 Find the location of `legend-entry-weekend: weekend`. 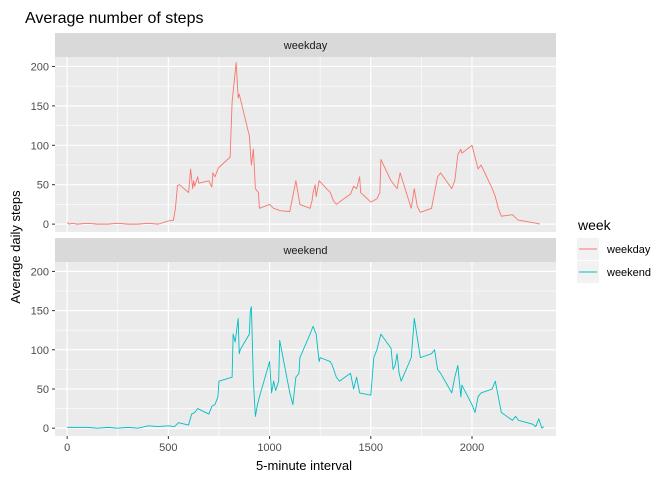

legend-entry-weekend: weekend is located at coordinates (614, 272).